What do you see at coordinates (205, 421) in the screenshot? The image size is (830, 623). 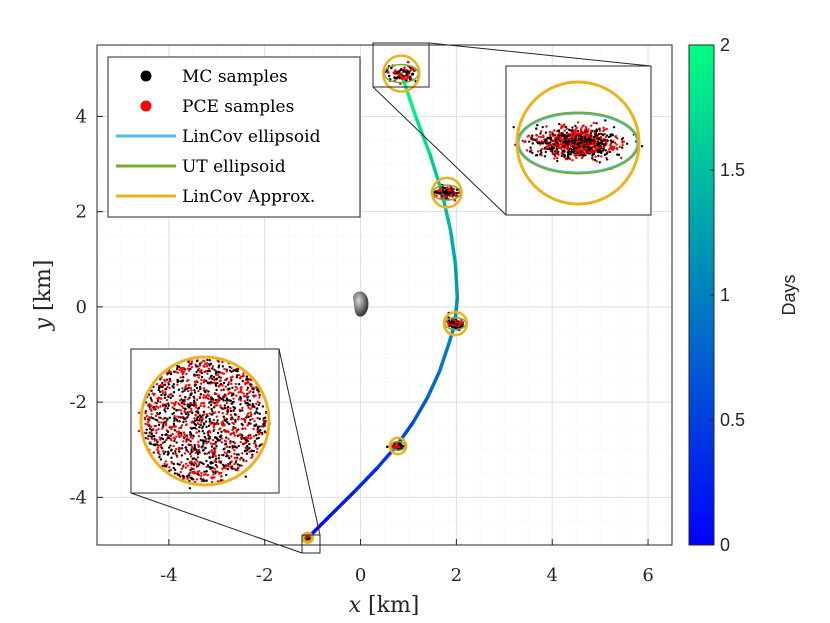 I see `lincov-approx-circle` at bounding box center [205, 421].